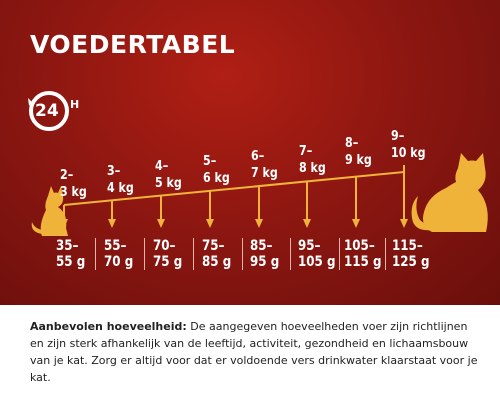  What do you see at coordinates (358, 152) in the screenshot?
I see `weight-label-7: 8– 9 kg` at bounding box center [358, 152].